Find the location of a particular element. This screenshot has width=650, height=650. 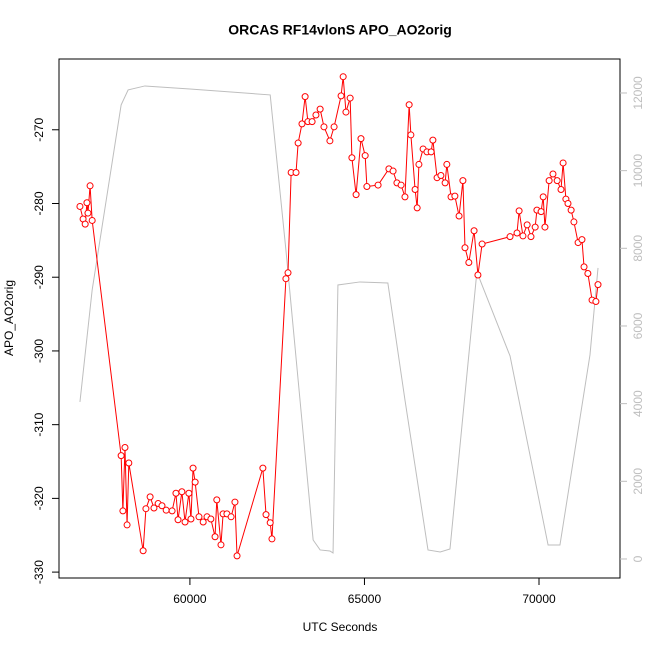

x-axis-label: UTC Seconds is located at coordinates (340, 627).